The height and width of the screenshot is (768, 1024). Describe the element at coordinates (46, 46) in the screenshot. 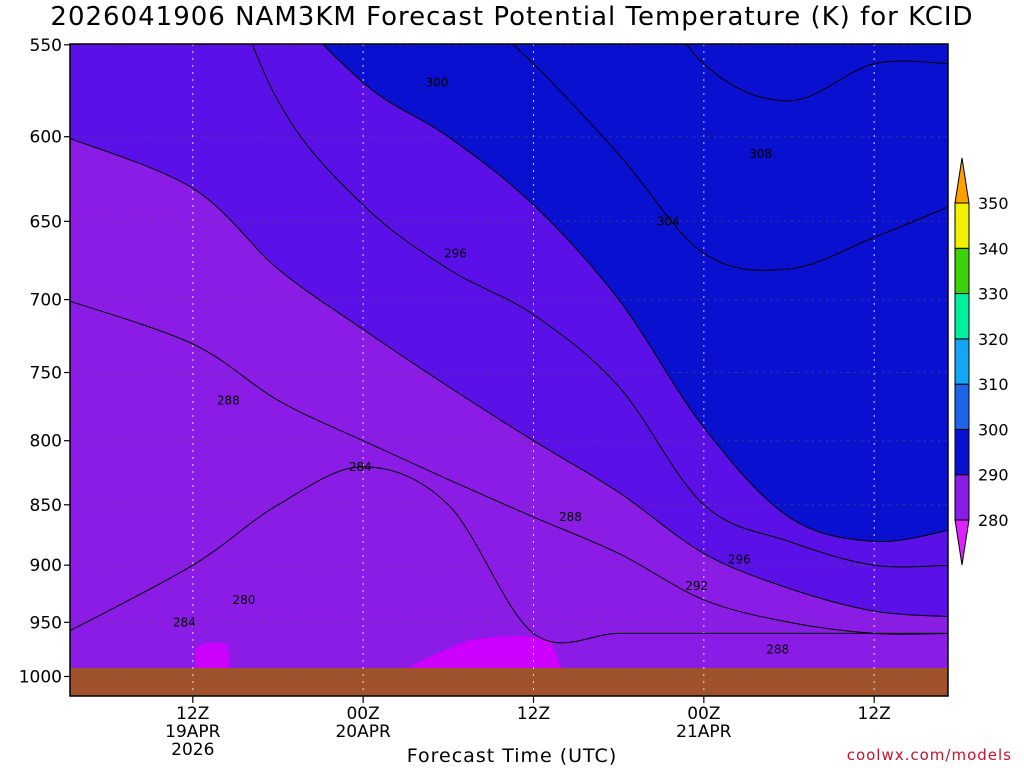

I see `y-tick-label: 550` at that location.